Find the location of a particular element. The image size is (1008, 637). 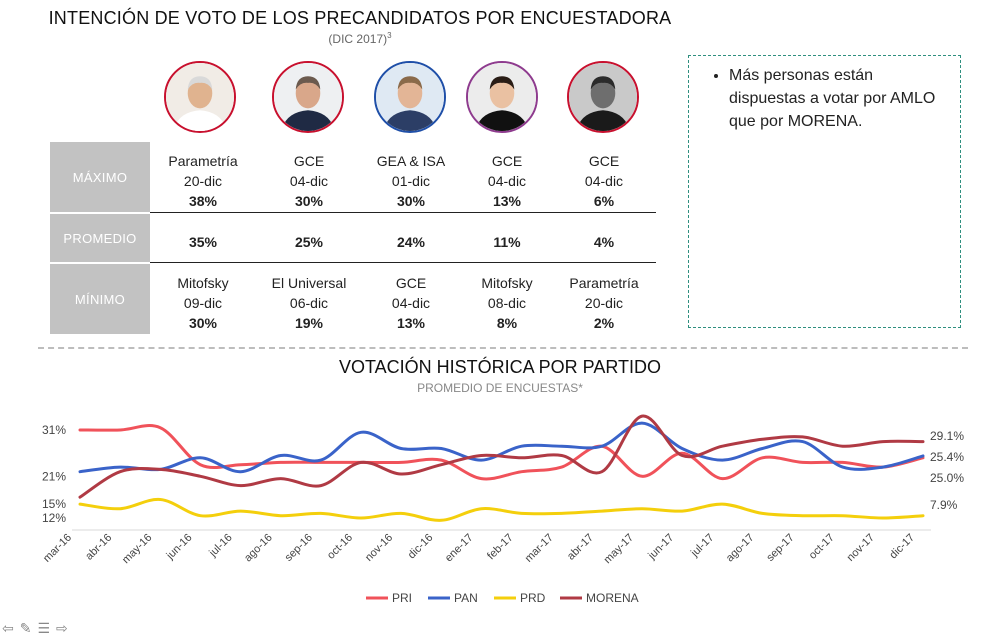

poll-date: 08-dic is located at coordinates (507, 303).